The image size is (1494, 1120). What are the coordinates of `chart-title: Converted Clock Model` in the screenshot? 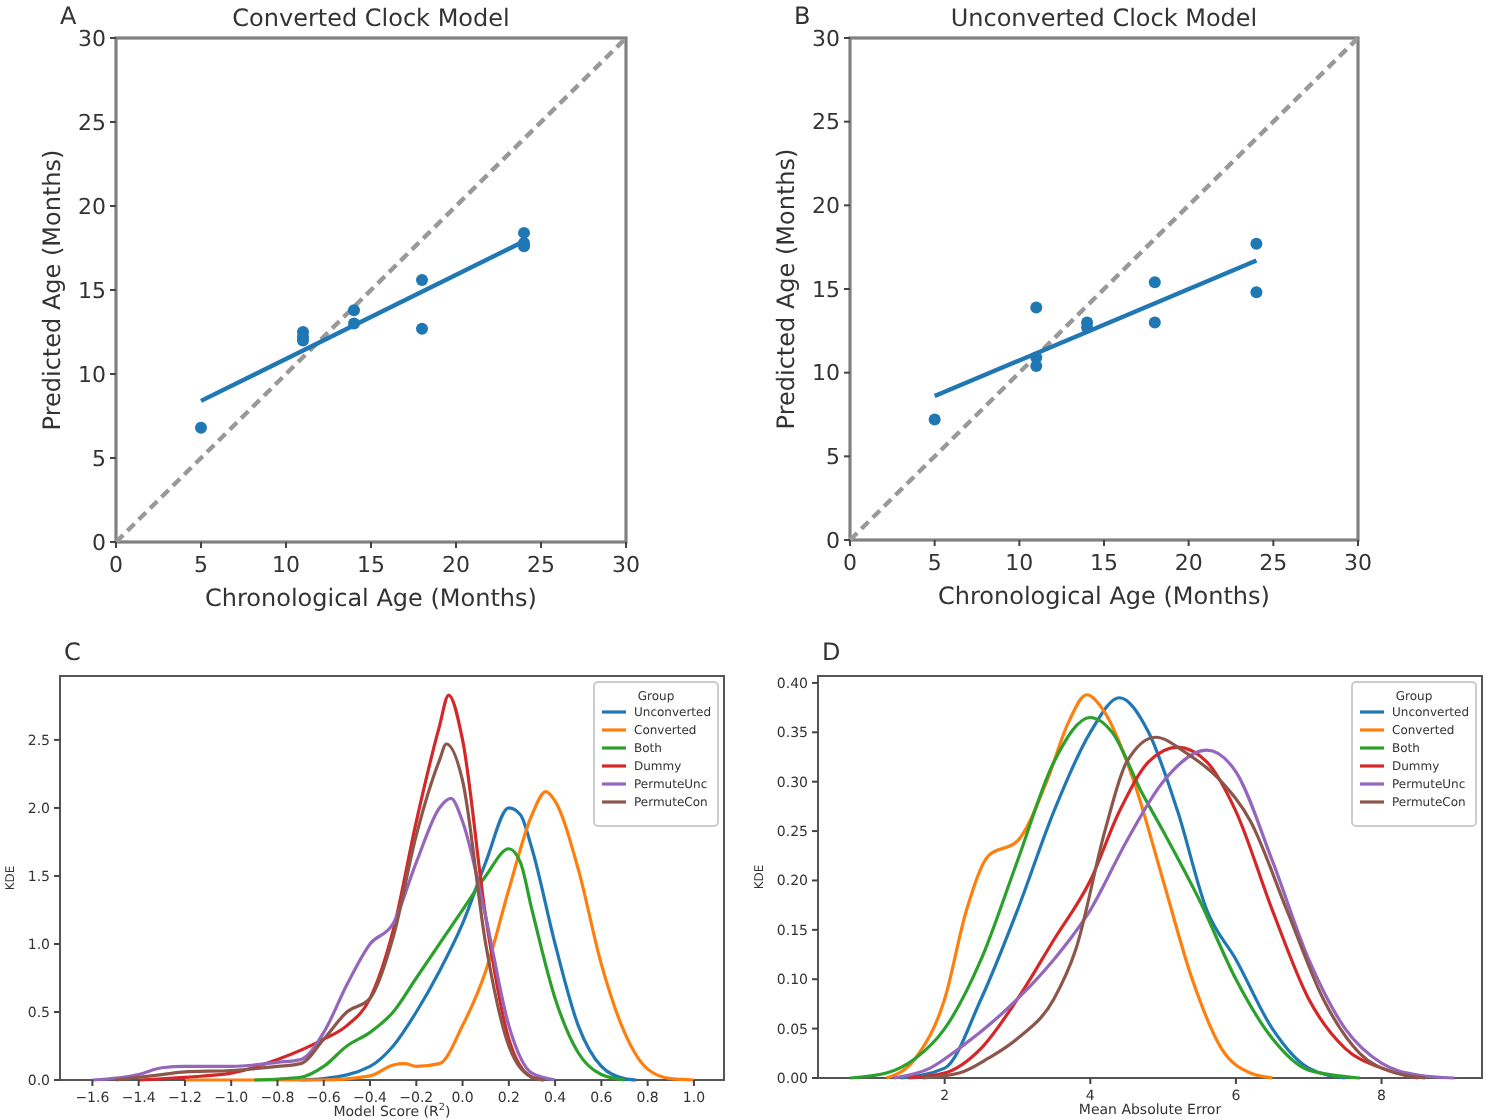 It's located at (371, 18).